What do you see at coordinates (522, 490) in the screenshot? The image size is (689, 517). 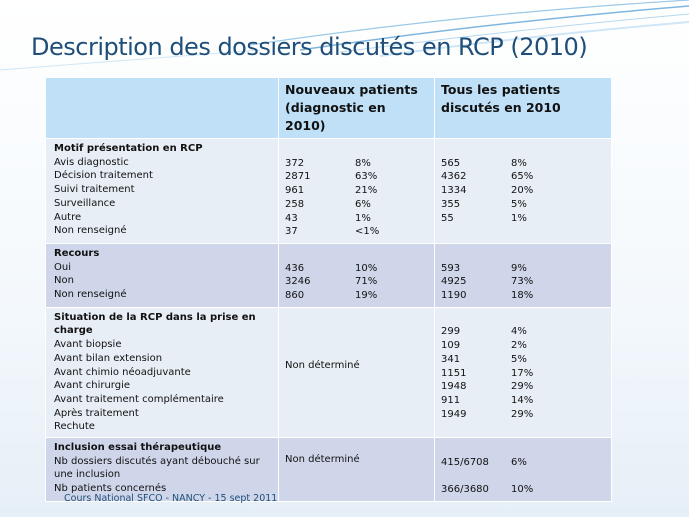 I see `percent-value: 10%` at bounding box center [522, 490].